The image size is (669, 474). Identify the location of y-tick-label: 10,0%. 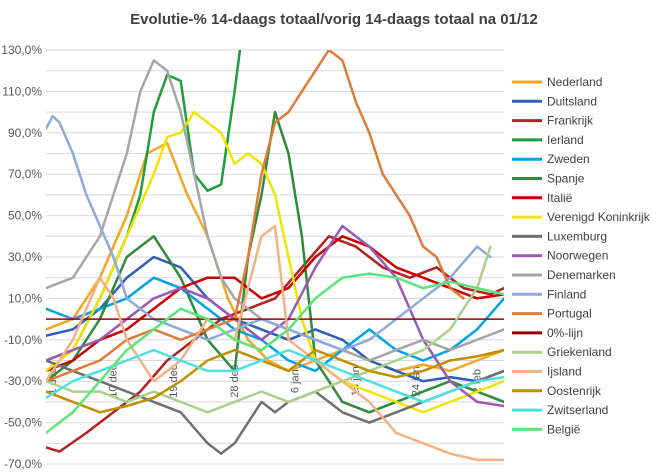
(25, 298).